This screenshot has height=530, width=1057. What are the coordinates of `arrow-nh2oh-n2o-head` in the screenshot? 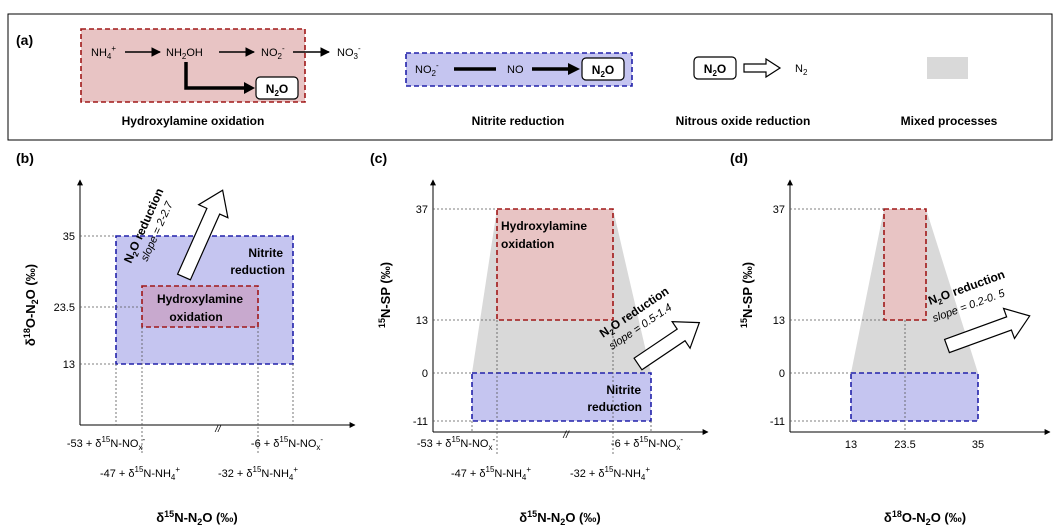 It's located at (249, 88).